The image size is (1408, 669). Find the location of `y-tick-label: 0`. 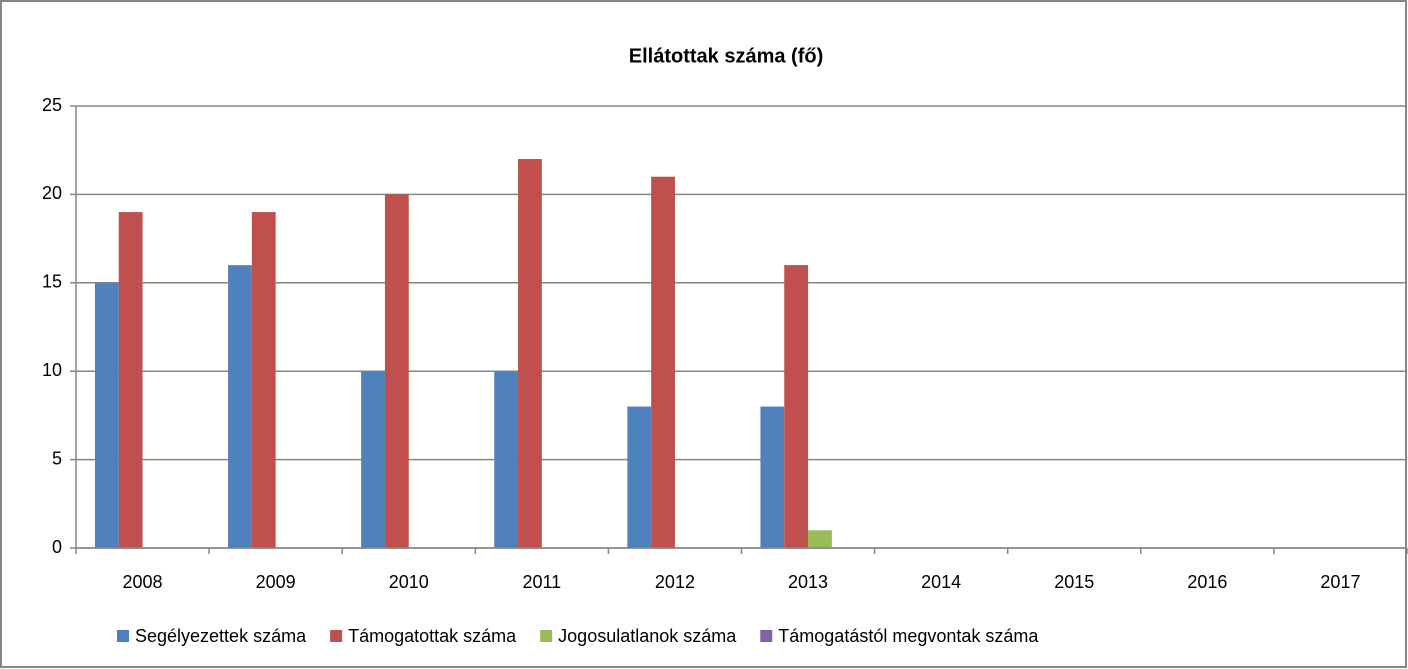

y-tick-label: 0 is located at coordinates (57, 547).